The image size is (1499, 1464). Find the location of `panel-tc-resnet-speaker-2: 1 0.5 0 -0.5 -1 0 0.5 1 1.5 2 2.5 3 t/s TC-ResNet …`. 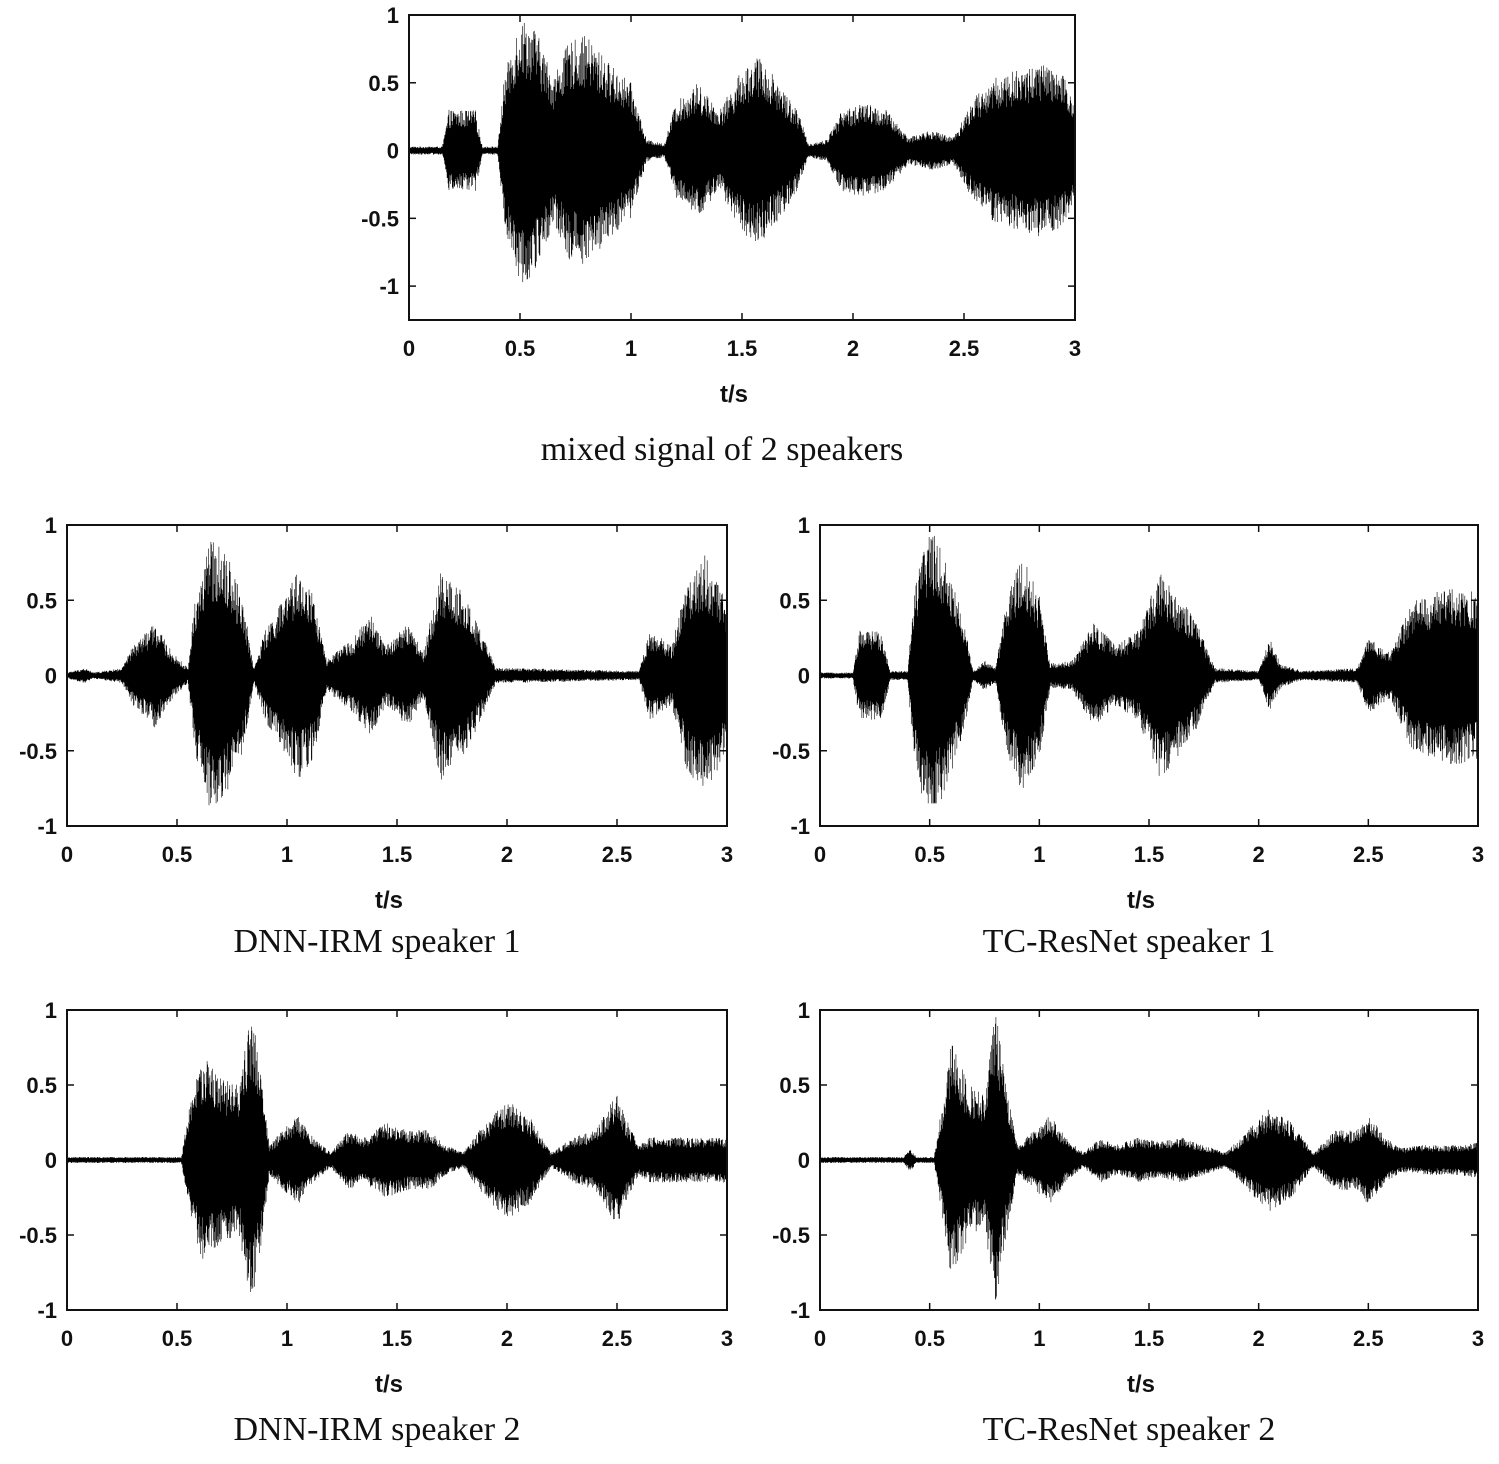

panel-tc-resnet-speaker-2: 1 0.5 0 -0.5 -1 0 0.5 1 1.5 2 2.5 3 t/s TC-ResNet … is located at coordinates (1128, 1223).